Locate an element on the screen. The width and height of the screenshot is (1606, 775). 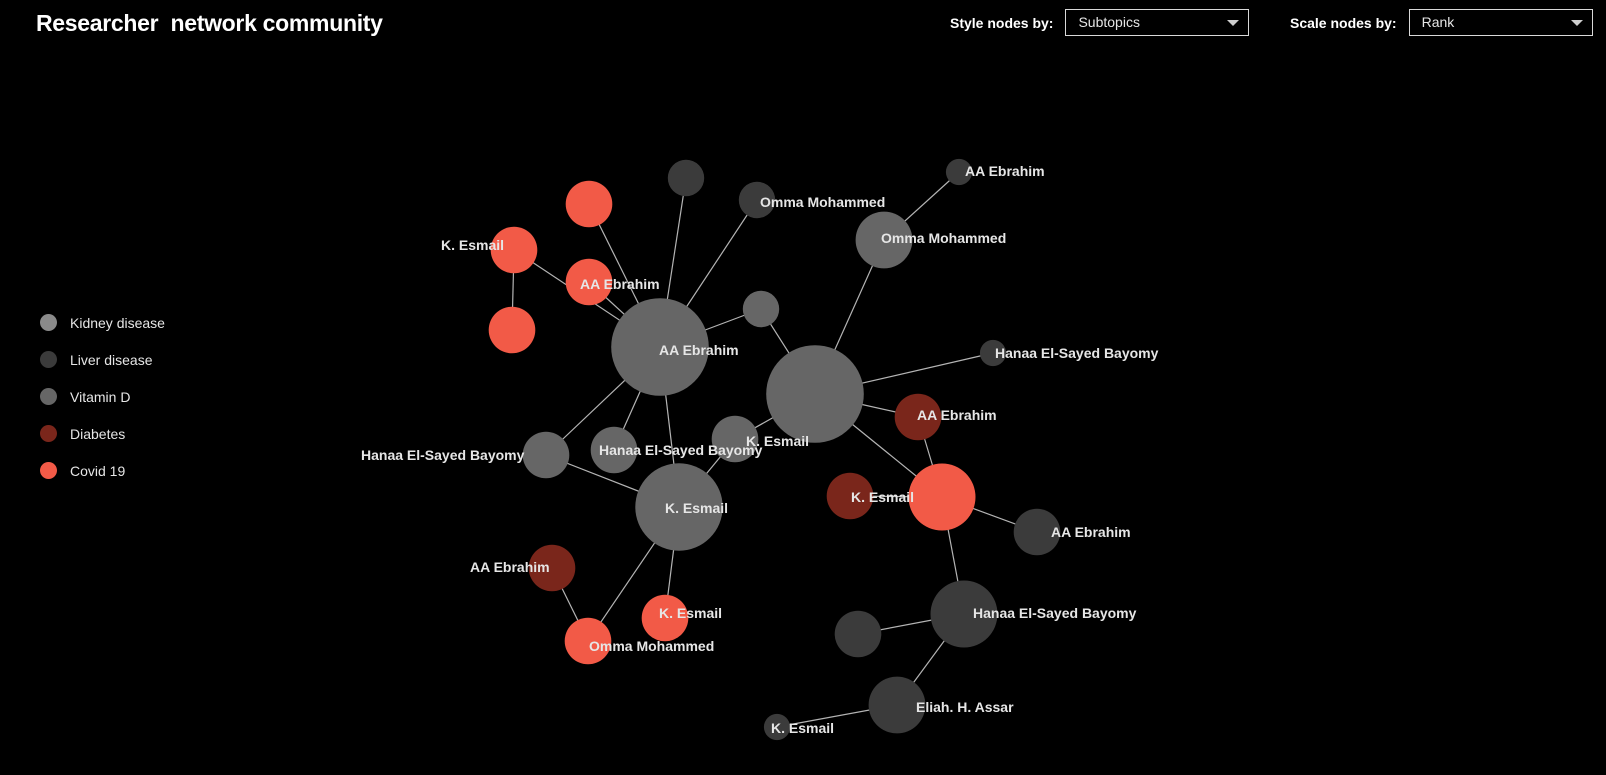
scale-nodes-control: Scale nodes by: Rank is located at coordinates (1441, 22).